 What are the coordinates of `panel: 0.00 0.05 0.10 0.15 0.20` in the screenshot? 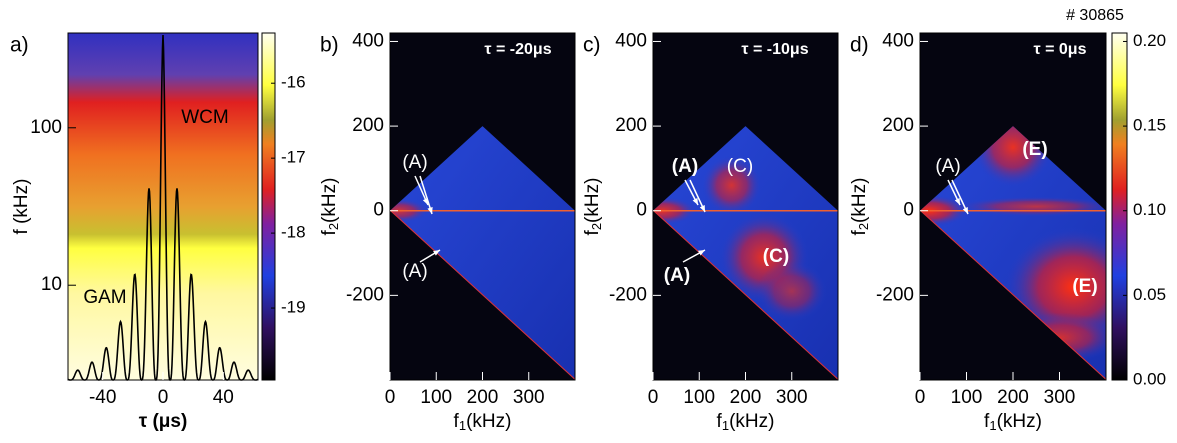 It's located at (1138, 209).